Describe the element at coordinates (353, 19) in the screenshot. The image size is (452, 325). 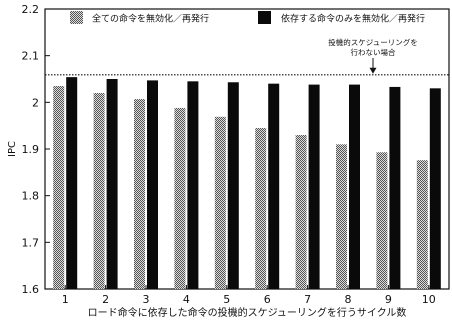
I see `legend-label-2: 依存する命令のみを無効化／再発行` at that location.